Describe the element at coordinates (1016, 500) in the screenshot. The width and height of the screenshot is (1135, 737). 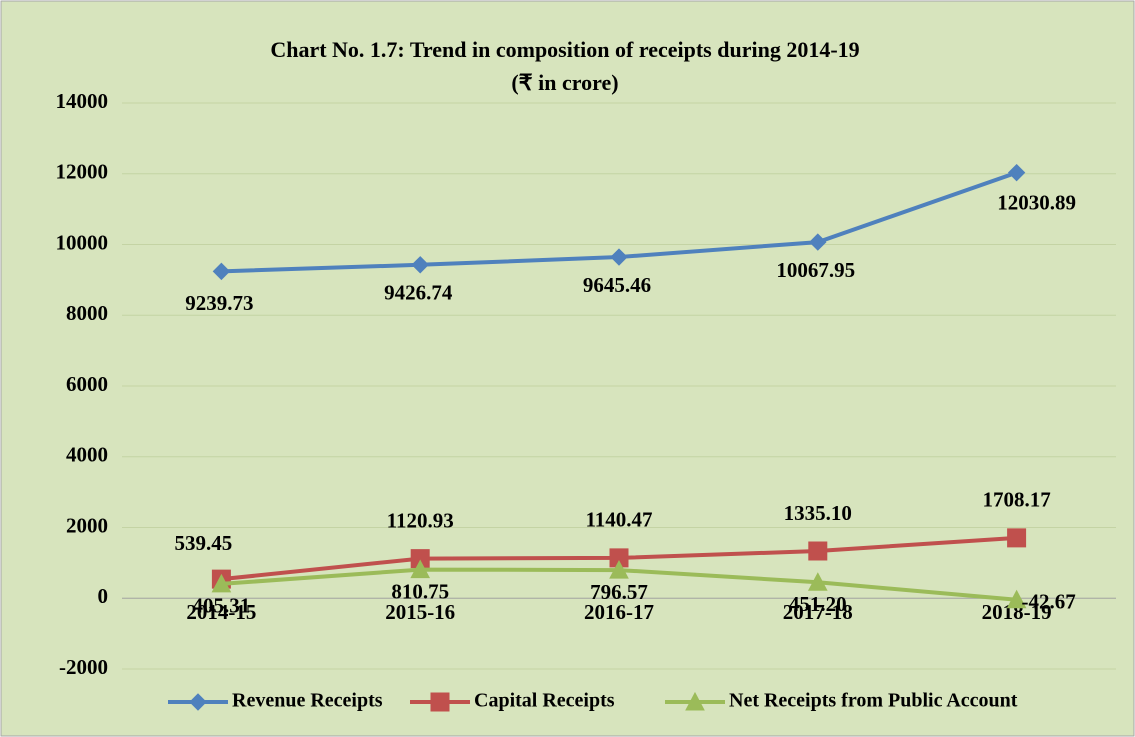
I see `data-label: 1708.17` at that location.